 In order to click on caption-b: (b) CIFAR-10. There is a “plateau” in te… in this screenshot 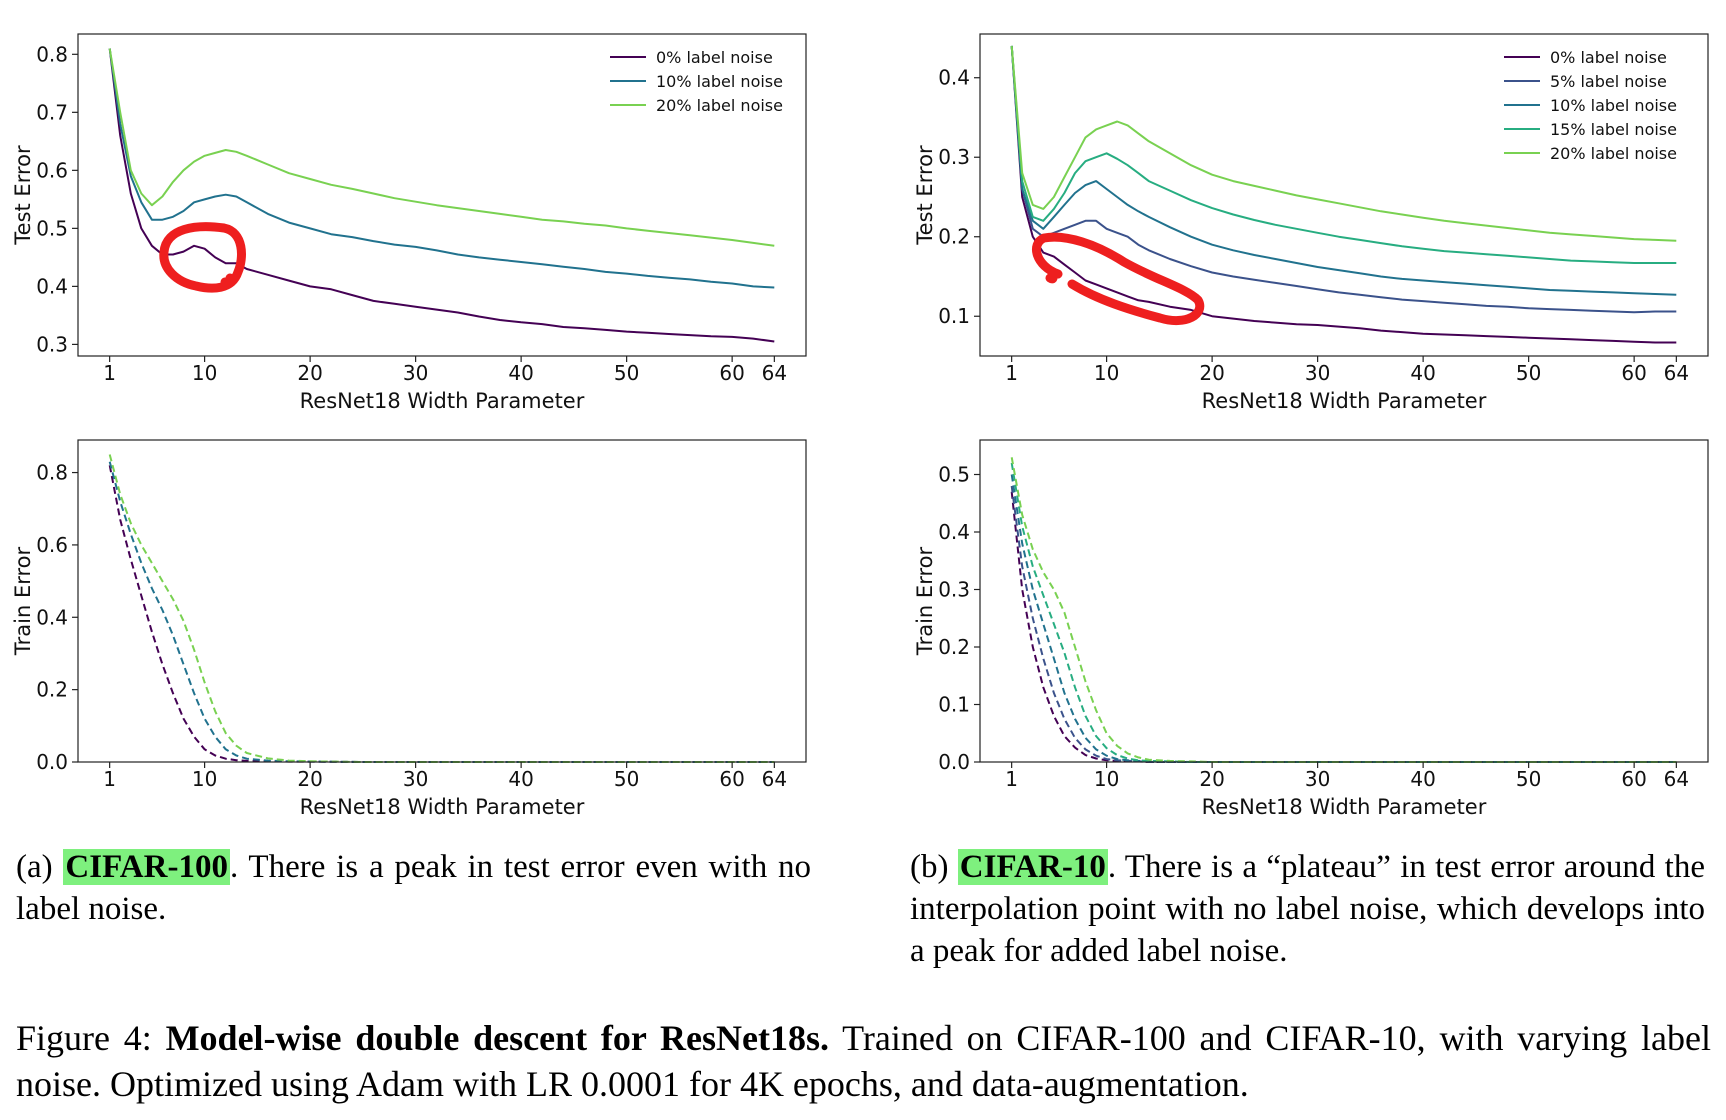, I will do `click(1307, 909)`.